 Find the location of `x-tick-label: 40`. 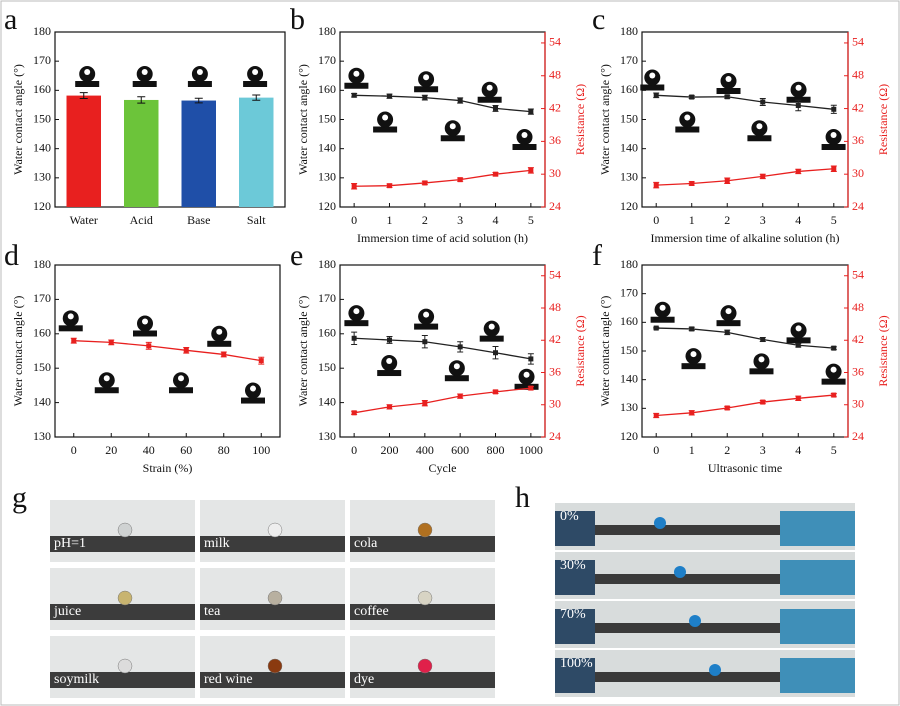

x-tick-label: 40 is located at coordinates (149, 450).